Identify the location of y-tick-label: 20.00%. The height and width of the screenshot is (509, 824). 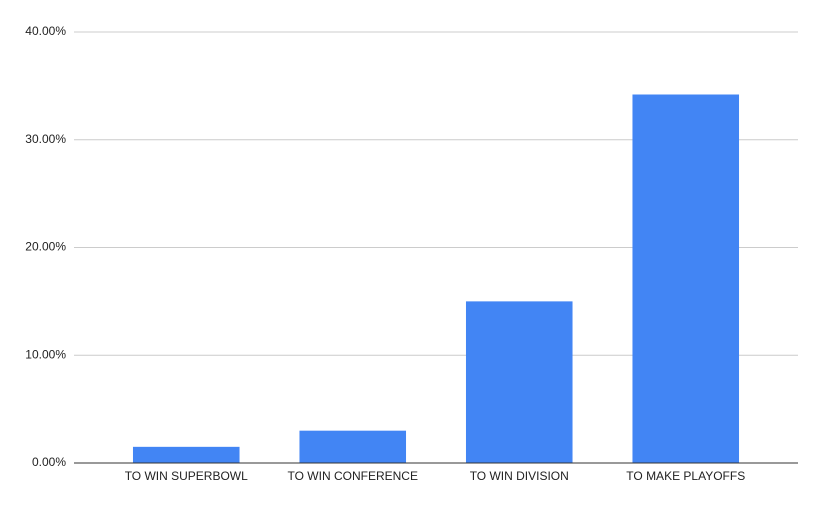
(45, 247).